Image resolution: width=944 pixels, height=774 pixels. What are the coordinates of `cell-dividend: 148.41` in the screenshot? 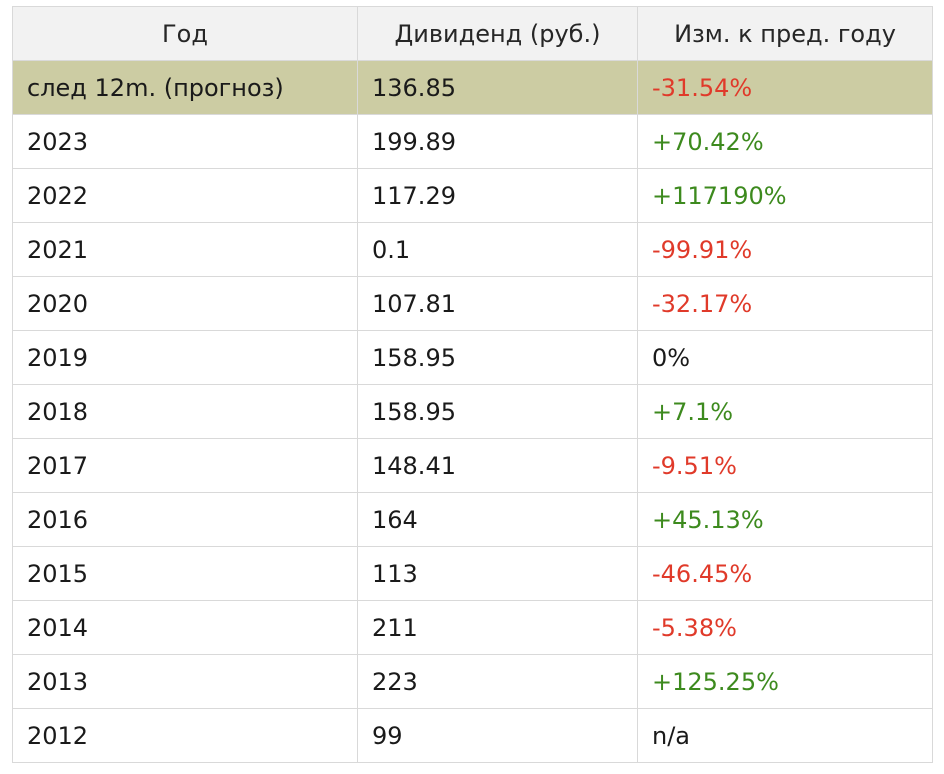 It's located at (497, 465).